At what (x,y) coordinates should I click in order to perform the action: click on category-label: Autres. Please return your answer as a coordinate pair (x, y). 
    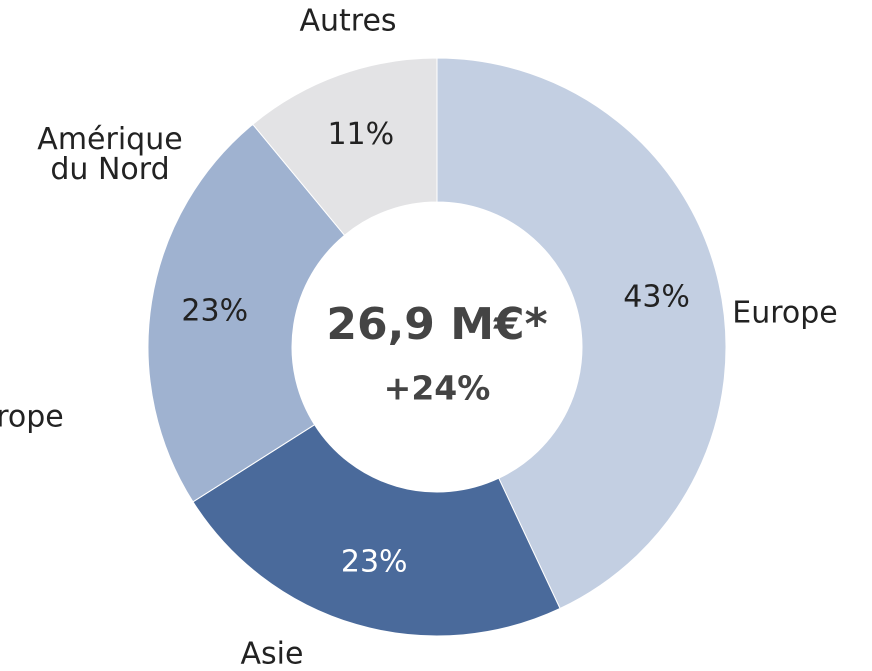
    Looking at the image, I should click on (347, 21).